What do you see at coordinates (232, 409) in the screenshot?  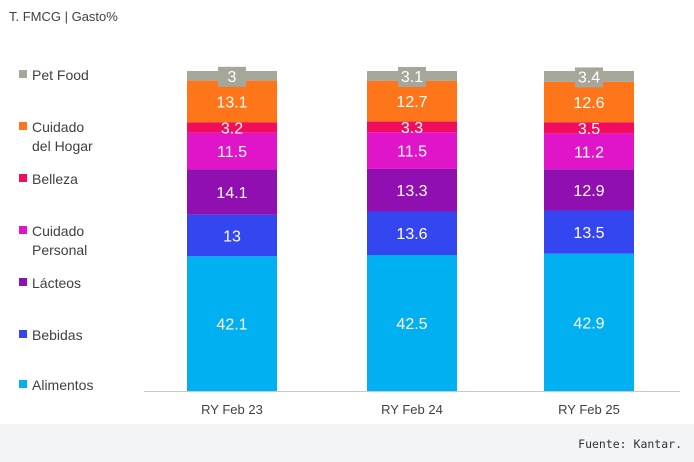 I see `x-tick-label-ry-feb-23: RY Feb 23` at bounding box center [232, 409].